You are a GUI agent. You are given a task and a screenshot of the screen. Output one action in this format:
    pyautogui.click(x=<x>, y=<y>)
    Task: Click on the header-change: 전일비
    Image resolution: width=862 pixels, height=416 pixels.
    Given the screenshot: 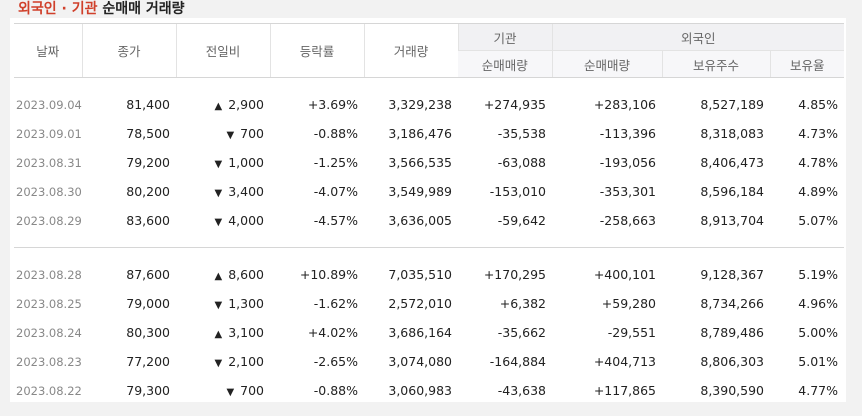 What is the action you would take?
    pyautogui.click(x=222, y=50)
    